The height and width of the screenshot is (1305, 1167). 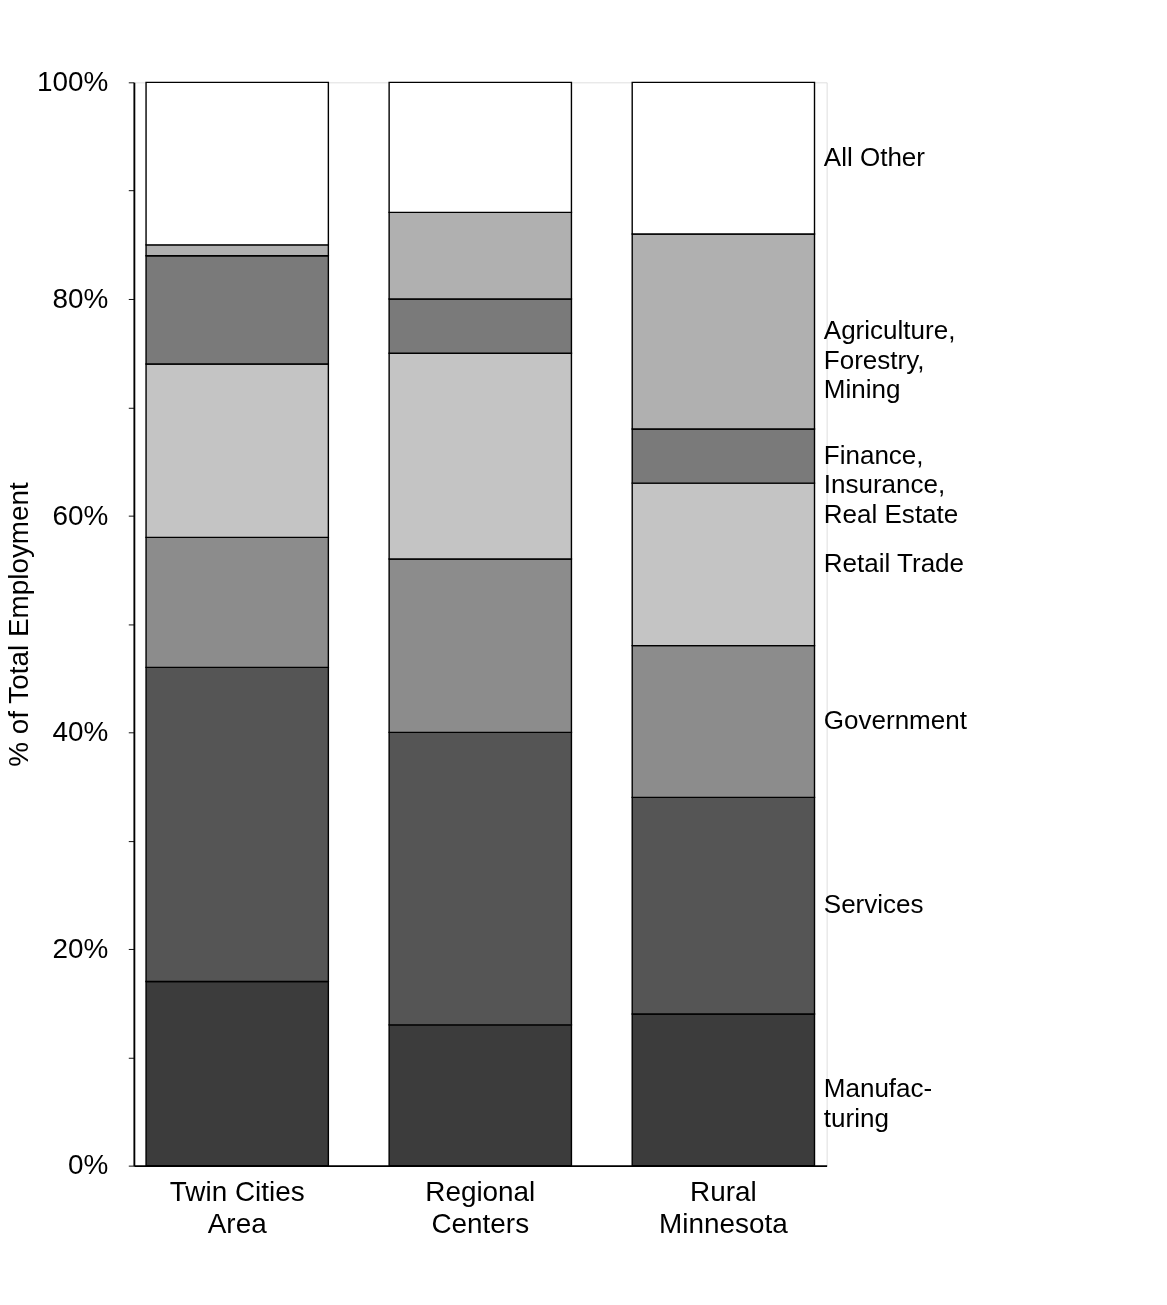 I want to click on y-tick-label: 40%, so click(x=80, y=732).